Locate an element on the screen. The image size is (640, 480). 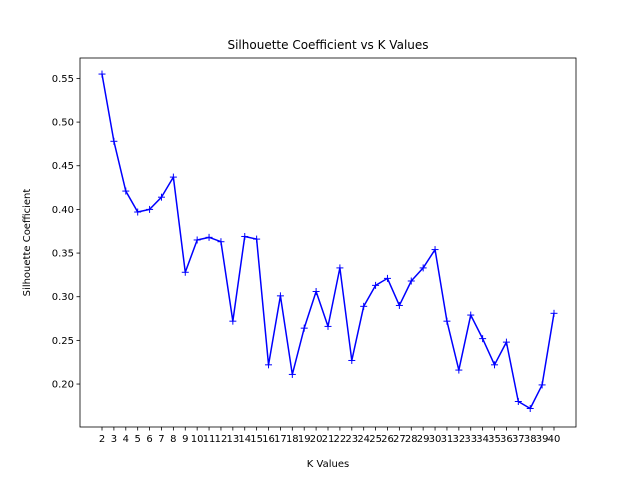
x-tick-label: 2 is located at coordinates (102, 439).